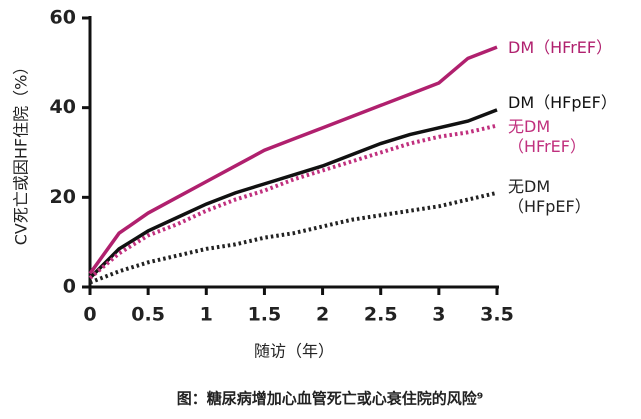 The image size is (641, 419). Describe the element at coordinates (206, 315) in the screenshot. I see `x-tick-label: 1` at that location.